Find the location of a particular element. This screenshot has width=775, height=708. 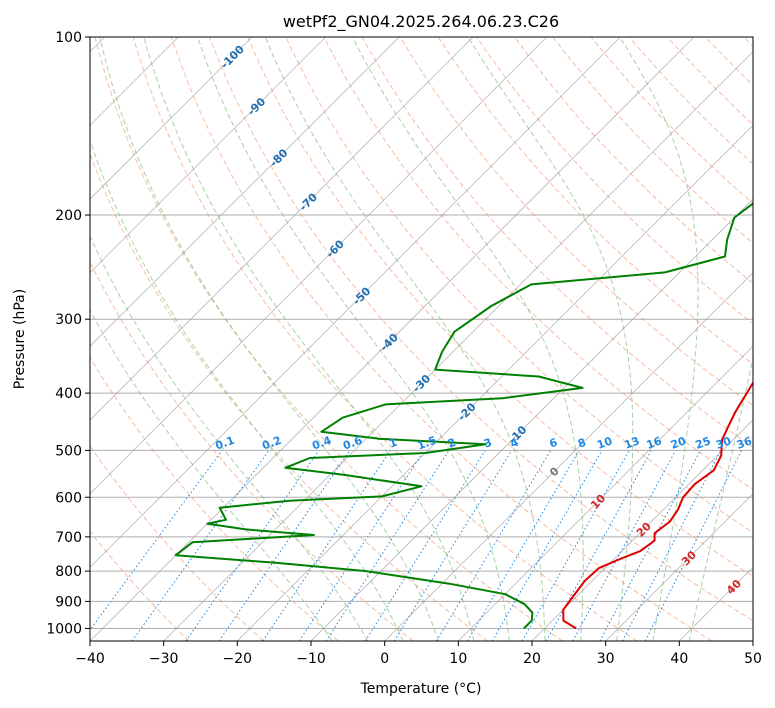

mixing-ratio-label: 10 is located at coordinates (604, 443).